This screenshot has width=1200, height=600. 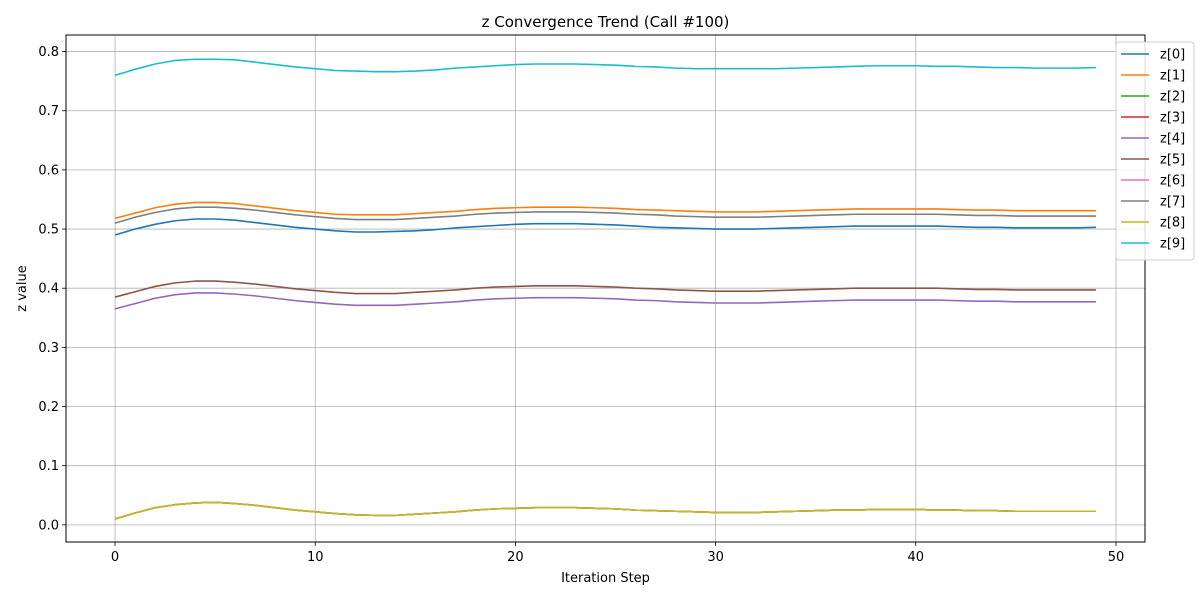 I want to click on y-tick-label: 0.1, so click(x=48, y=466).